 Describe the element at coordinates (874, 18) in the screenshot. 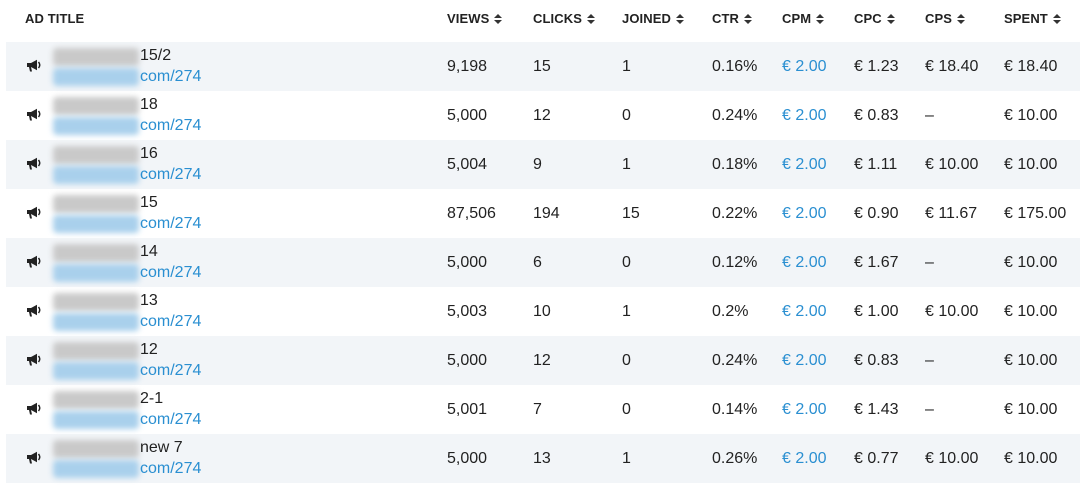

I see `header-cpc: CPC` at that location.